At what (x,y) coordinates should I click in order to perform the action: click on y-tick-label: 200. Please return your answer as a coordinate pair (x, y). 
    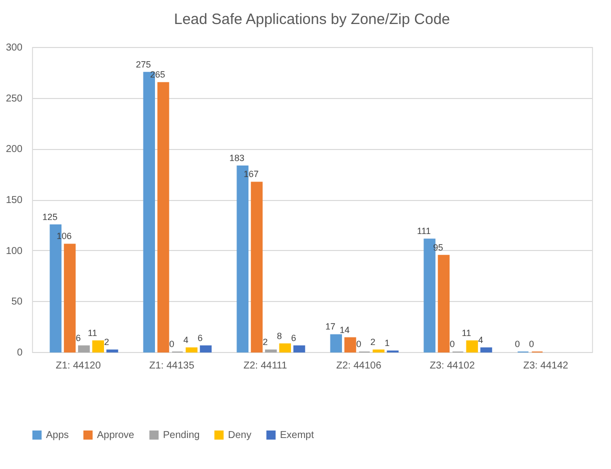
    Looking at the image, I should click on (14, 150).